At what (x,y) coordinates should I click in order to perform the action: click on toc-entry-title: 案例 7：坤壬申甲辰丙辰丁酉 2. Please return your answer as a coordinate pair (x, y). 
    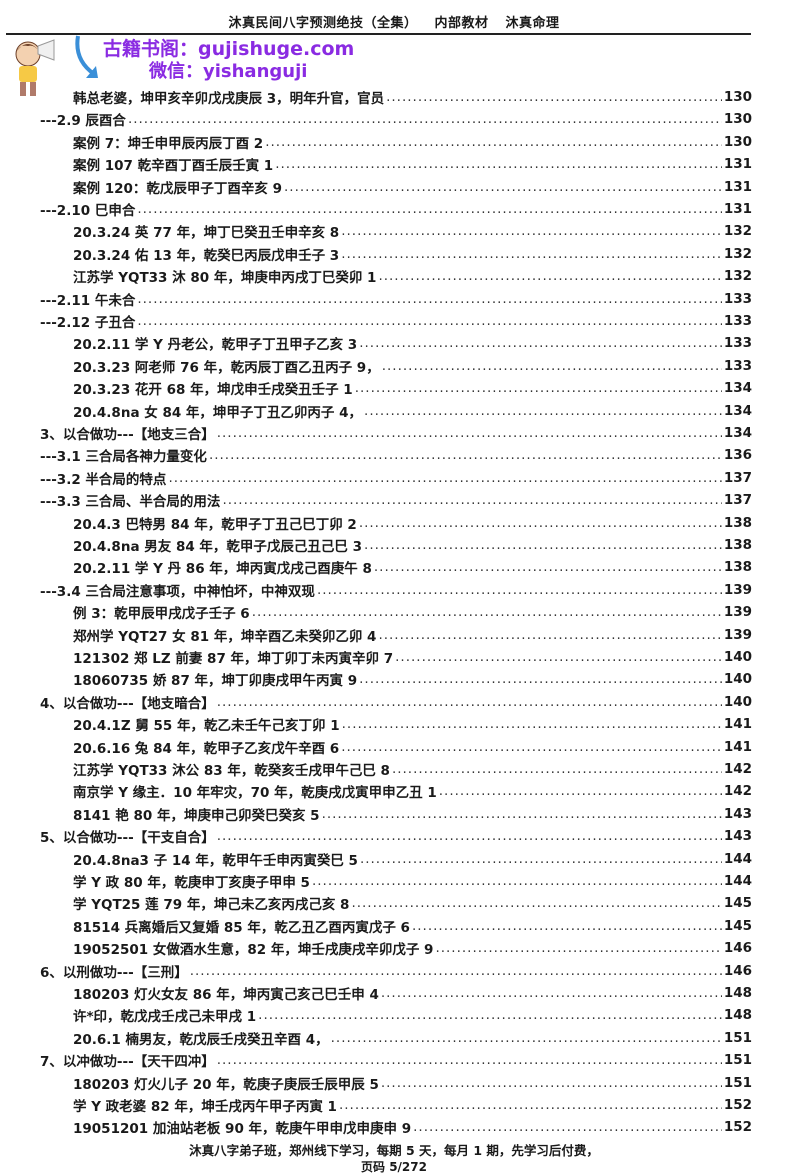
    Looking at the image, I should click on (168, 143).